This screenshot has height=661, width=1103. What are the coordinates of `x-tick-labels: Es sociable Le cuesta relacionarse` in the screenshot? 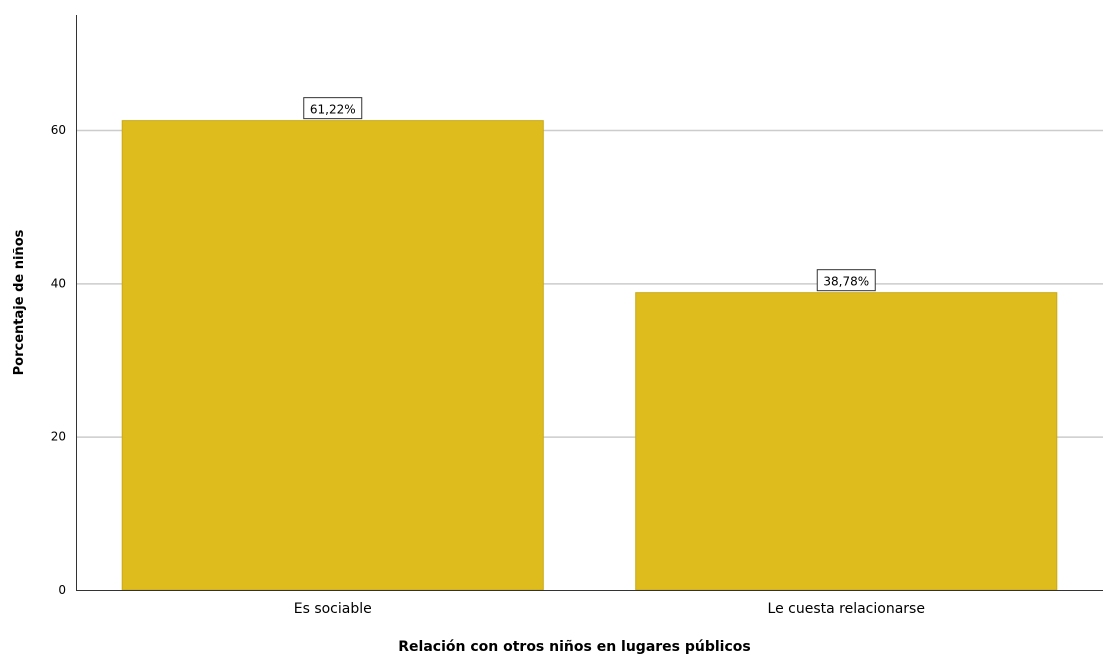 It's located at (609, 609).